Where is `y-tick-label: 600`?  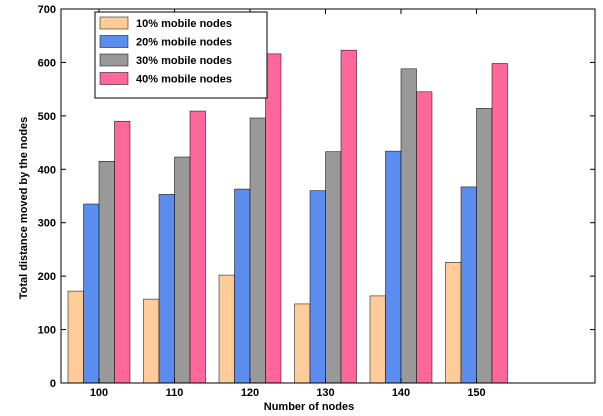
y-tick-label: 600 is located at coordinates (47, 63).